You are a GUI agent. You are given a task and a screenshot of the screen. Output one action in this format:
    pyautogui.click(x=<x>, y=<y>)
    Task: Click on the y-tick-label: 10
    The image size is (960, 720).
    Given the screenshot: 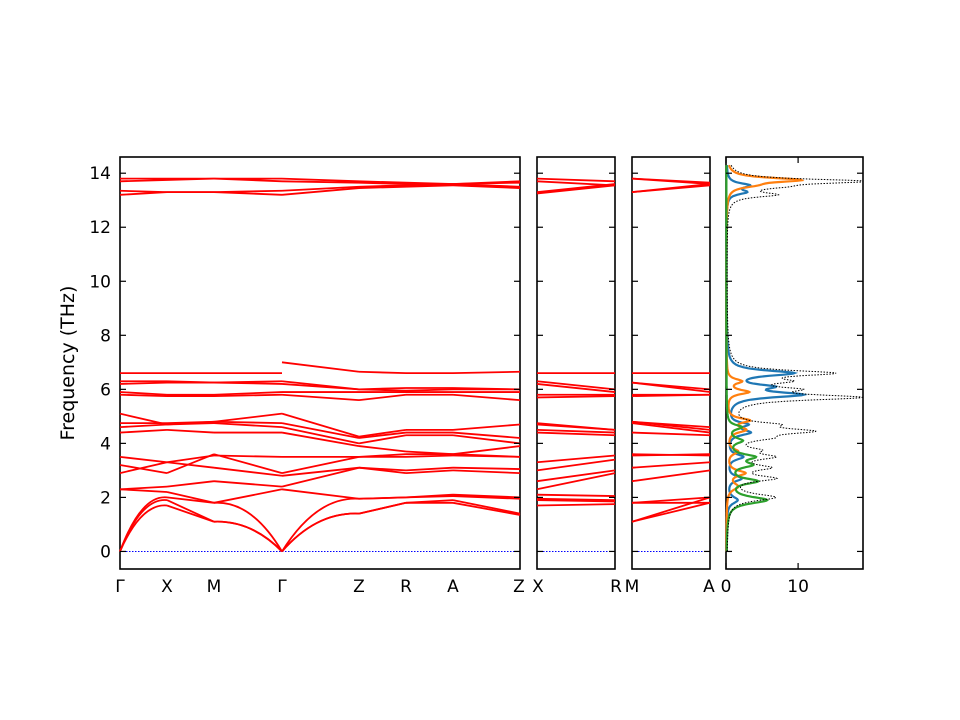 What is the action you would take?
    pyautogui.click(x=100, y=282)
    